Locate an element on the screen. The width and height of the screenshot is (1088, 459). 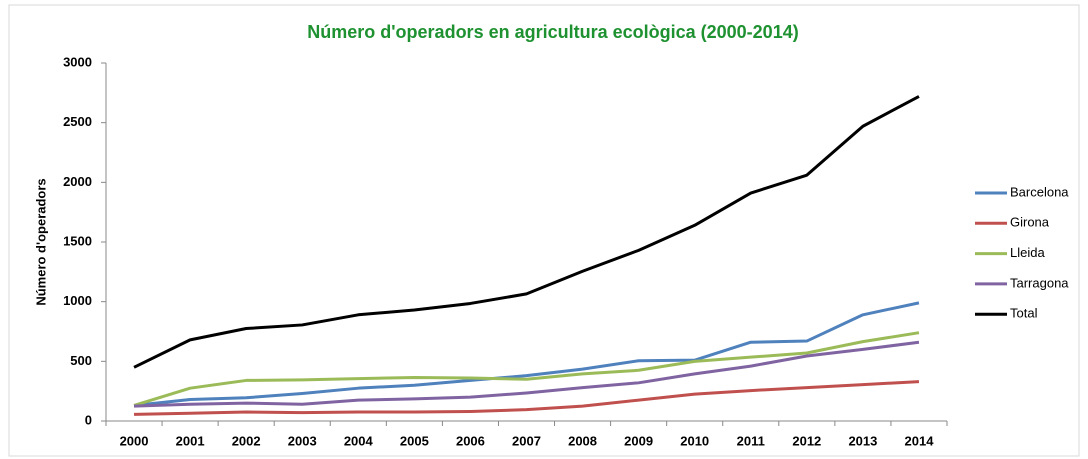
y-axis-label: Número d'operadors is located at coordinates (40, 241).